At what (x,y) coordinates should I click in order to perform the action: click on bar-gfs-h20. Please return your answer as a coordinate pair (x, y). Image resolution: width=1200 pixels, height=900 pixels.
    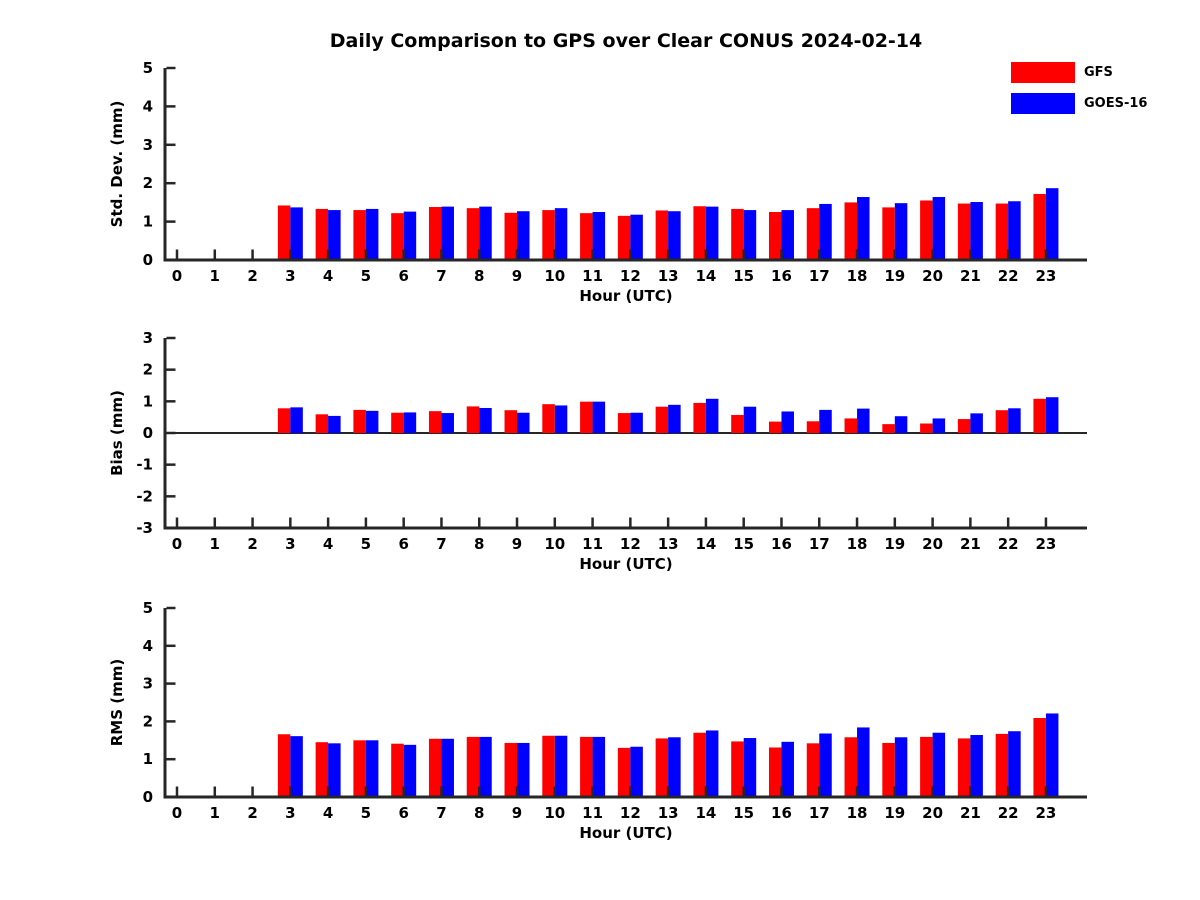
    Looking at the image, I should click on (926, 230).